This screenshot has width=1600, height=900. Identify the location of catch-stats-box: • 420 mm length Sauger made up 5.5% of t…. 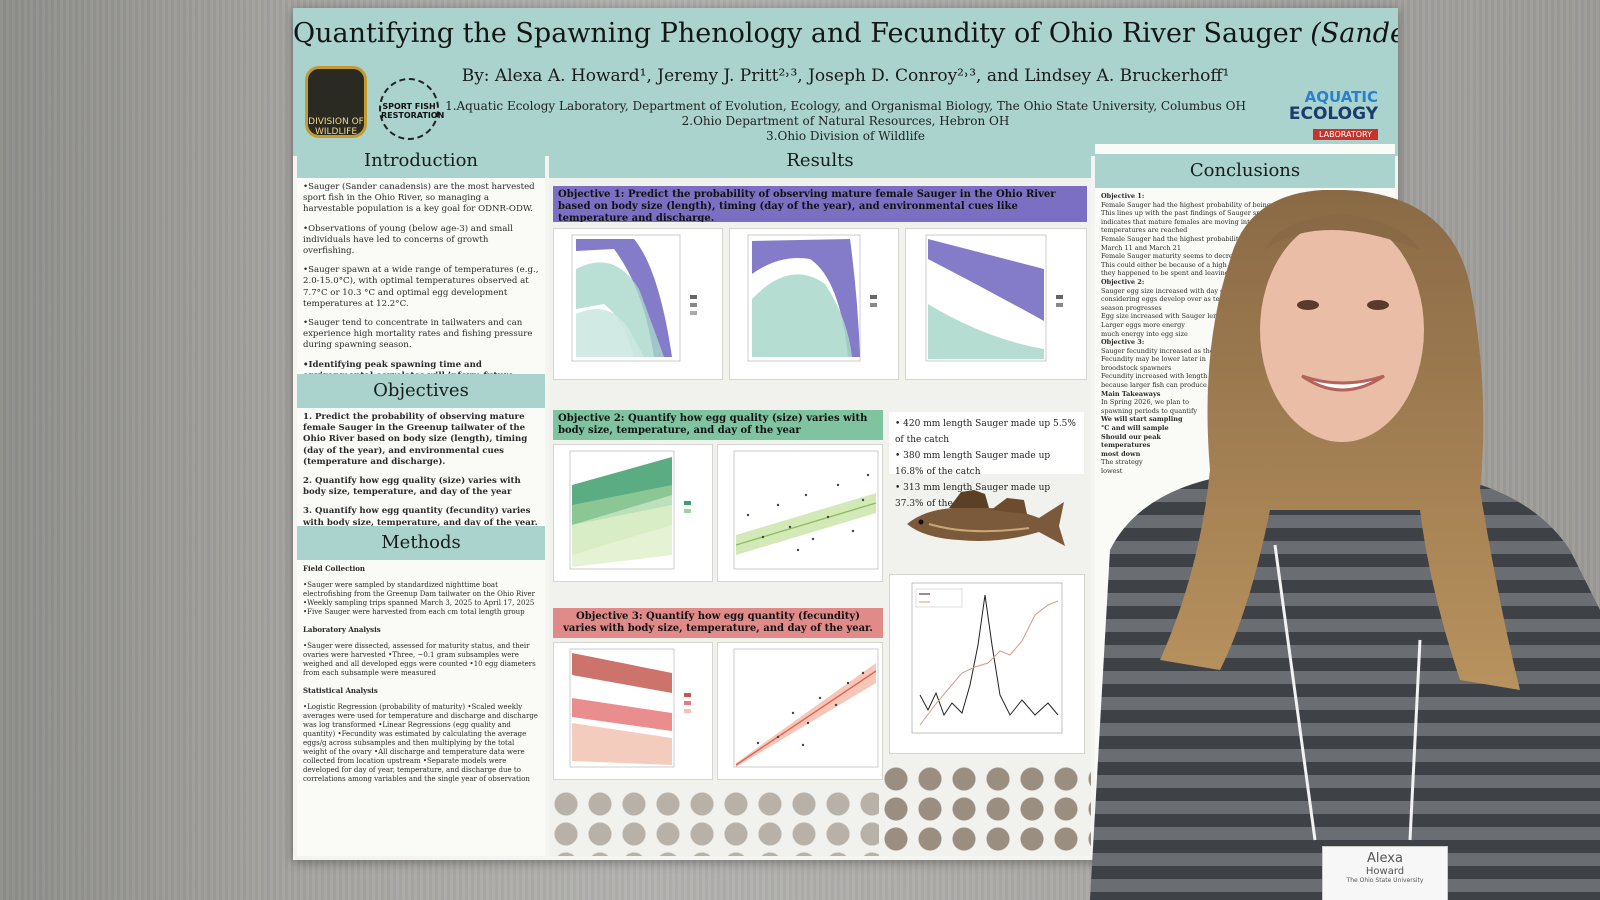
(986, 460).